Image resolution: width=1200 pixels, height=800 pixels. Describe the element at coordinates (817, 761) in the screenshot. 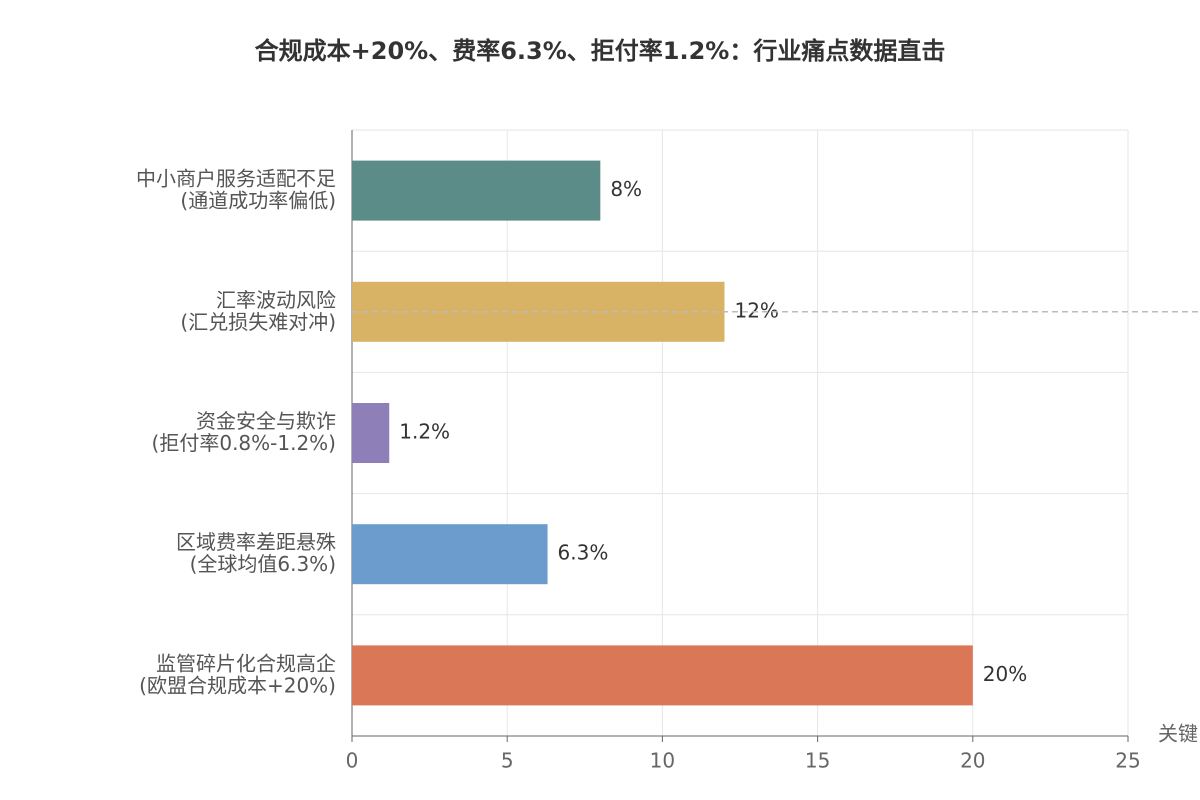

I see `x-tick-label: 15` at that location.